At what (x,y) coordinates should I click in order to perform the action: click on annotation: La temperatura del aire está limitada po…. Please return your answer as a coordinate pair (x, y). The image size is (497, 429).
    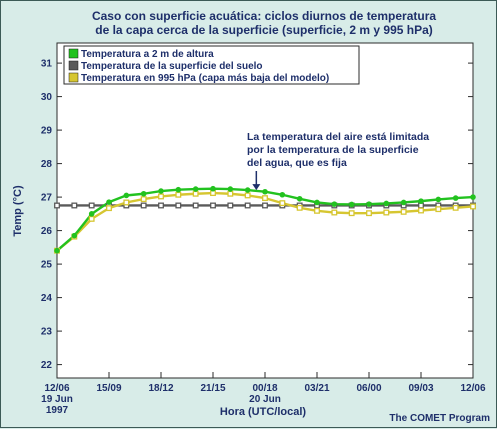
    Looking at the image, I should click on (338, 161).